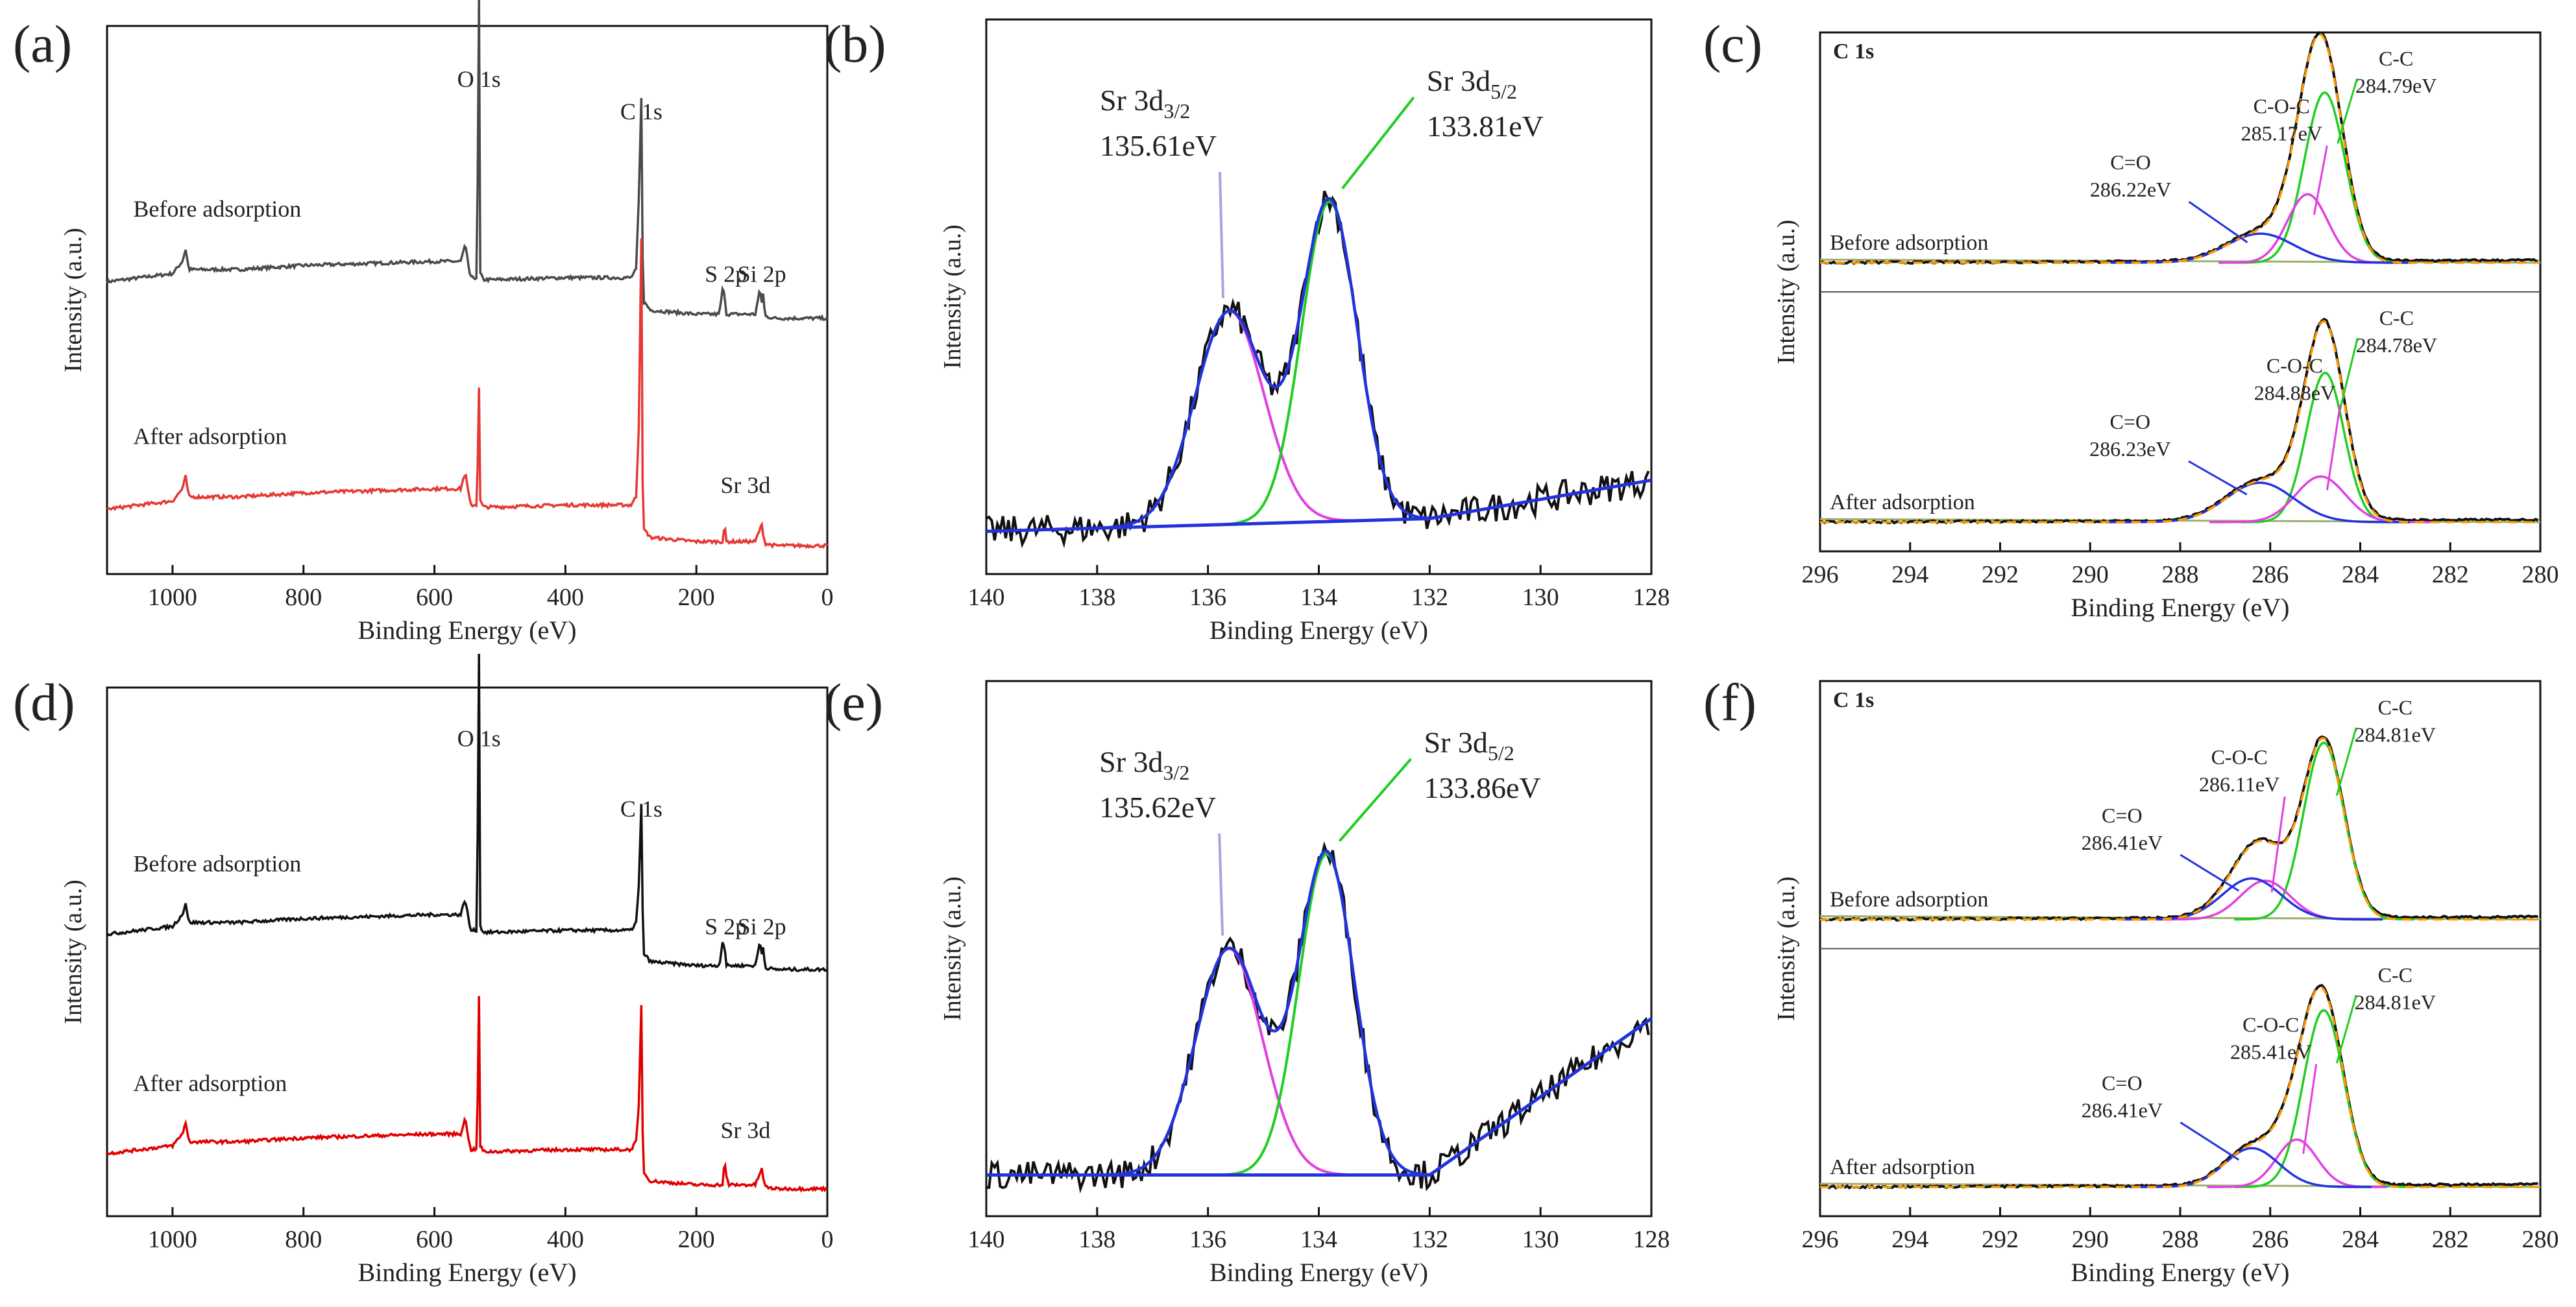 The image size is (2576, 1307). What do you see at coordinates (726, 274) in the screenshot?
I see `annotation: S 2p` at bounding box center [726, 274].